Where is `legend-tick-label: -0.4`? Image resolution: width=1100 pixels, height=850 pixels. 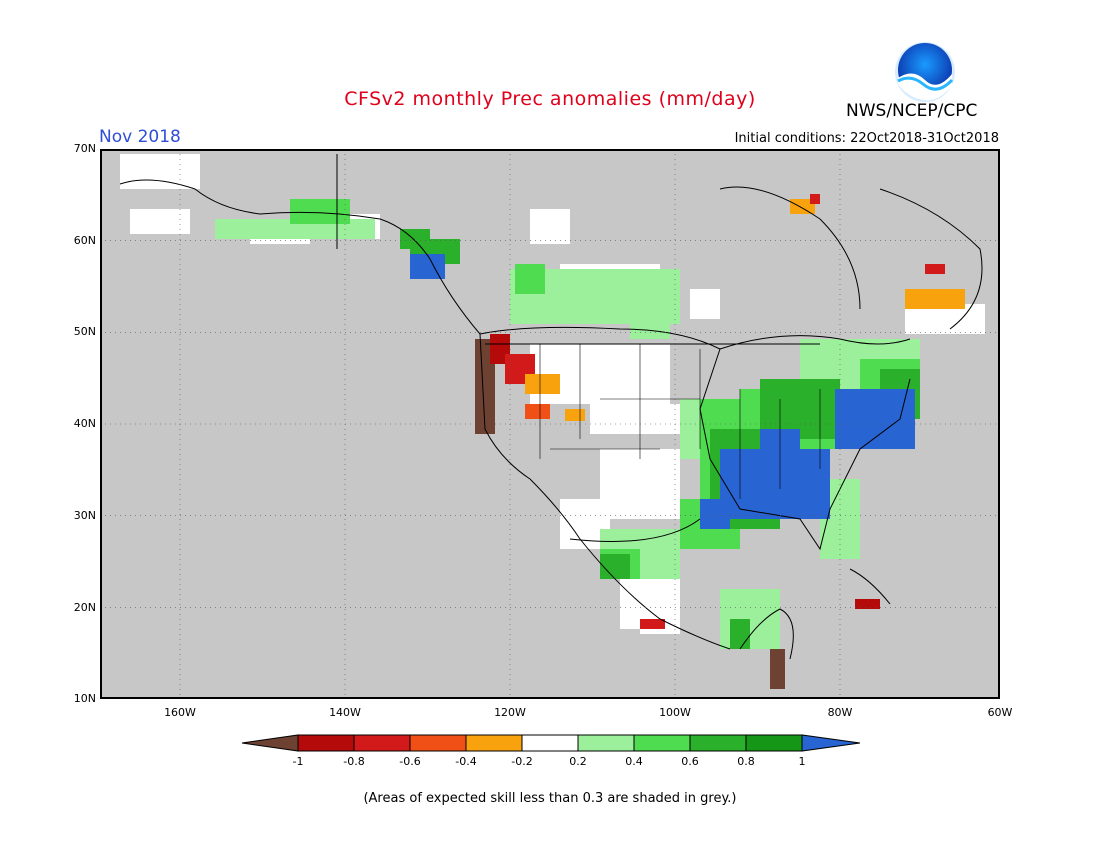
legend-tick-label: -0.4 is located at coordinates (465, 761).